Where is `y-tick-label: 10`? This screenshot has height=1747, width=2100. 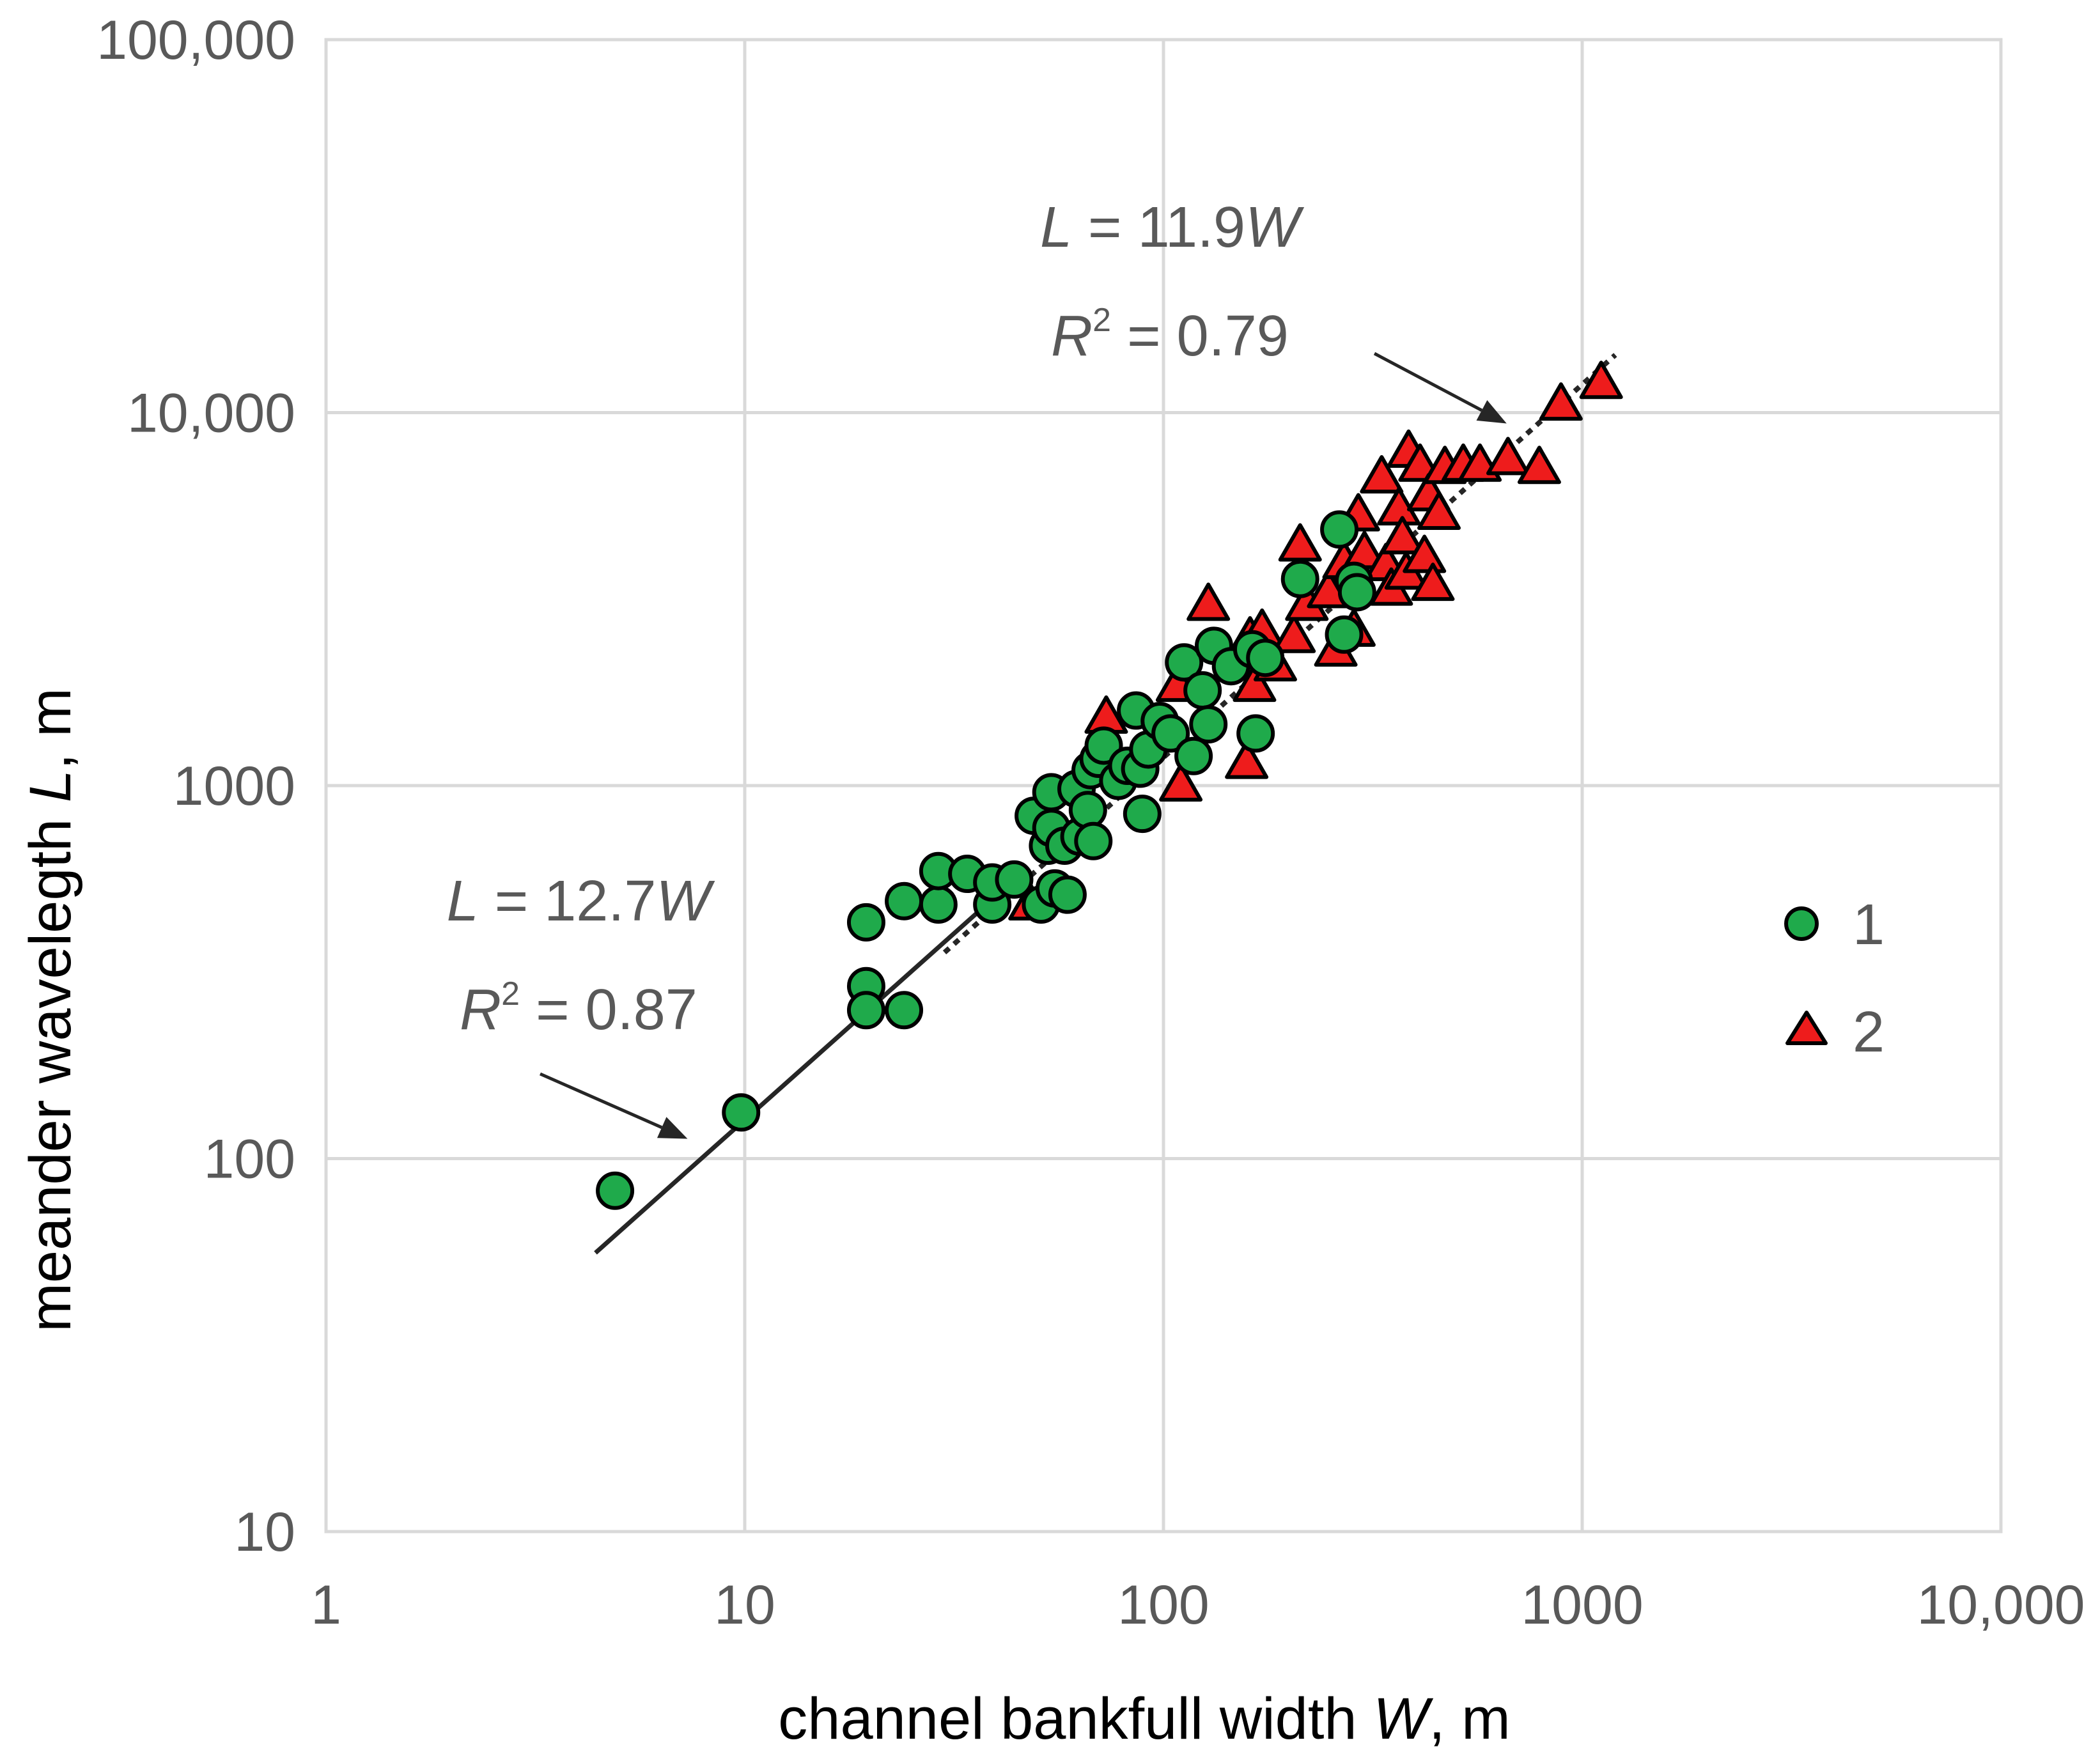 y-tick-label: 10 is located at coordinates (264, 1533).